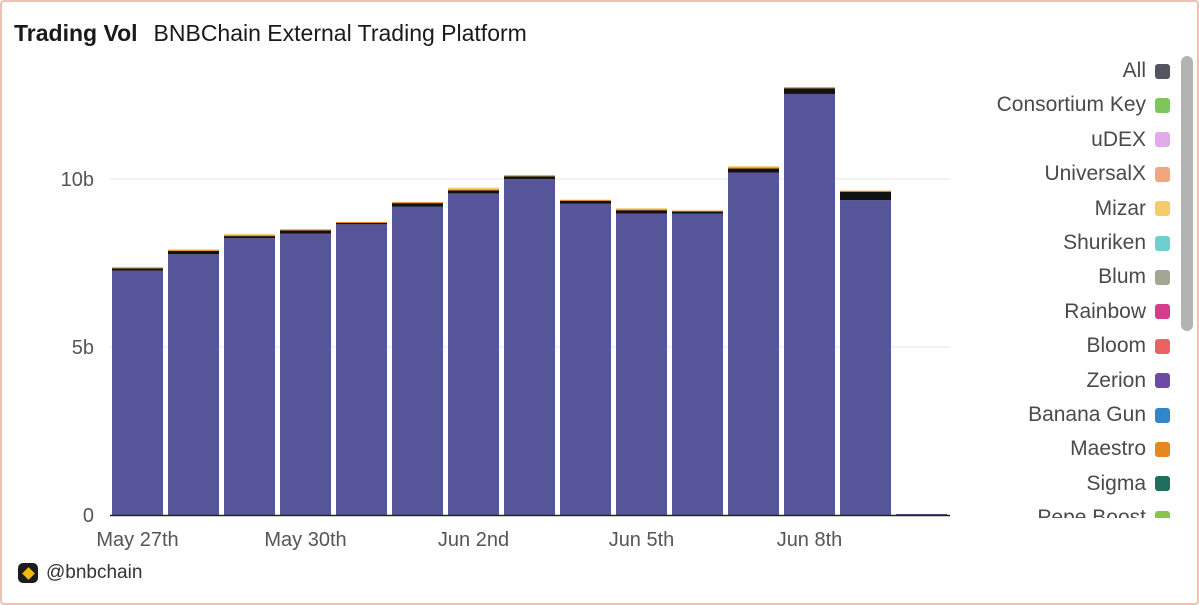 The height and width of the screenshot is (605, 1199). Describe the element at coordinates (94, 572) in the screenshot. I see `footer-handle: @bnbchain` at that location.